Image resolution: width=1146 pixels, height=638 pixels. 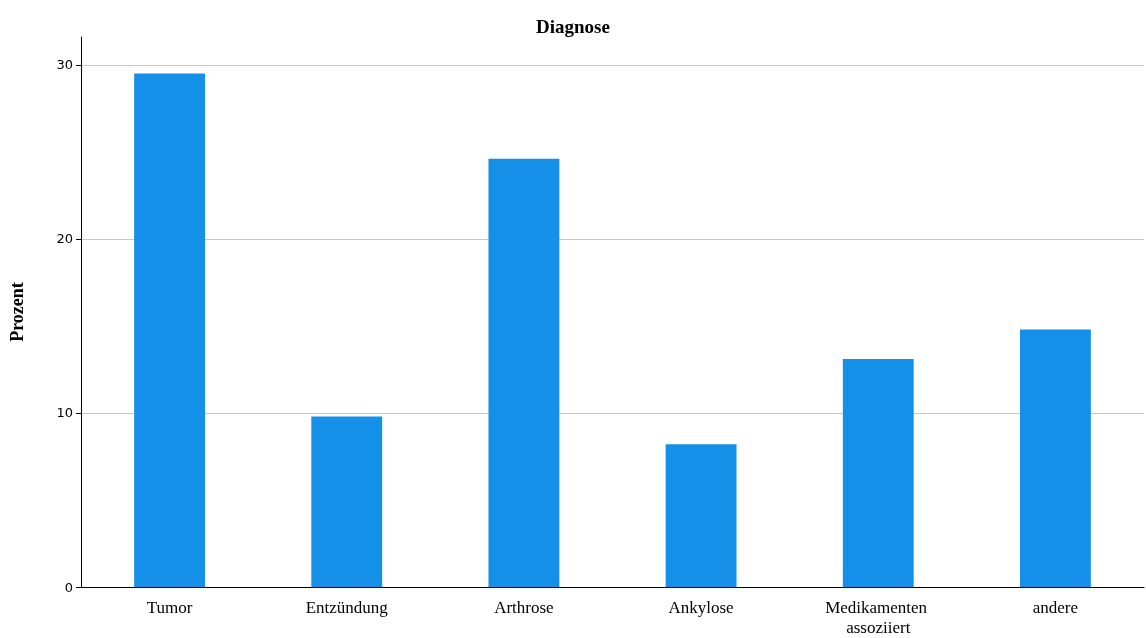 I want to click on x-tick-label: Ankylose, so click(x=701, y=607).